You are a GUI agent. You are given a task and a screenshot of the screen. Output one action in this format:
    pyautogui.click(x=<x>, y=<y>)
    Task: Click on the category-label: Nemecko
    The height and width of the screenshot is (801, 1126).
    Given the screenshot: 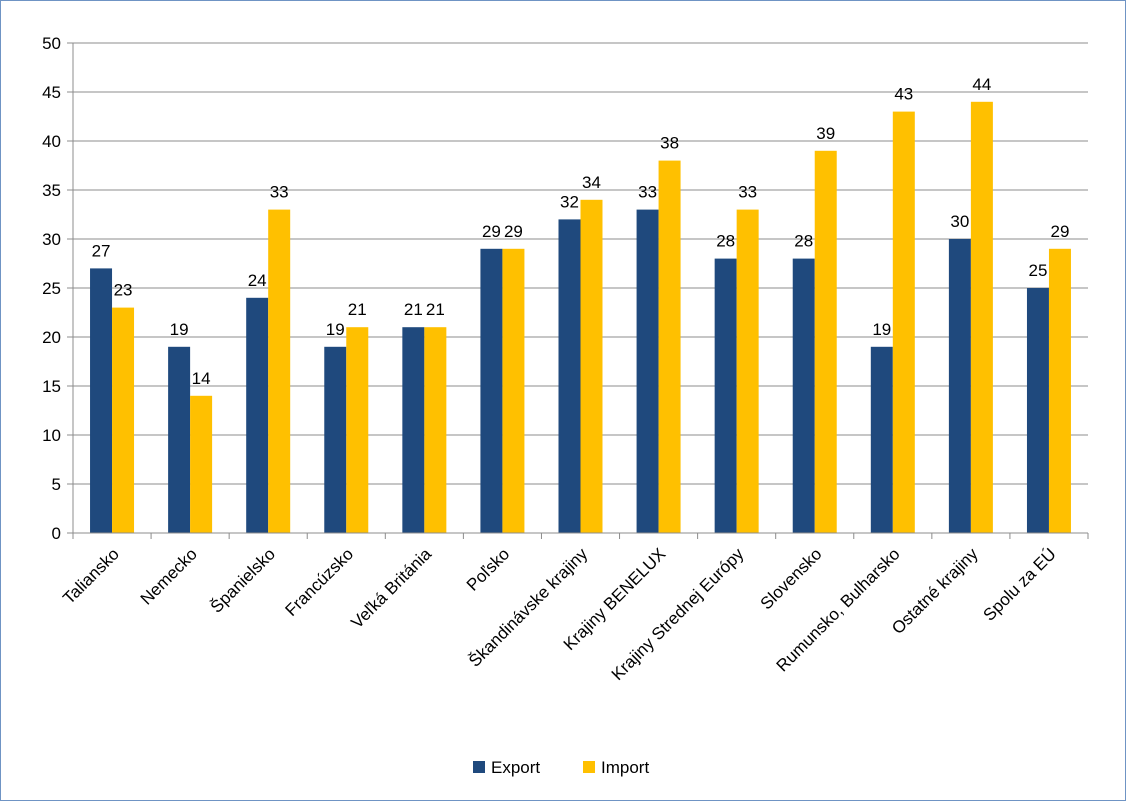 What is the action you would take?
    pyautogui.click(x=169, y=576)
    